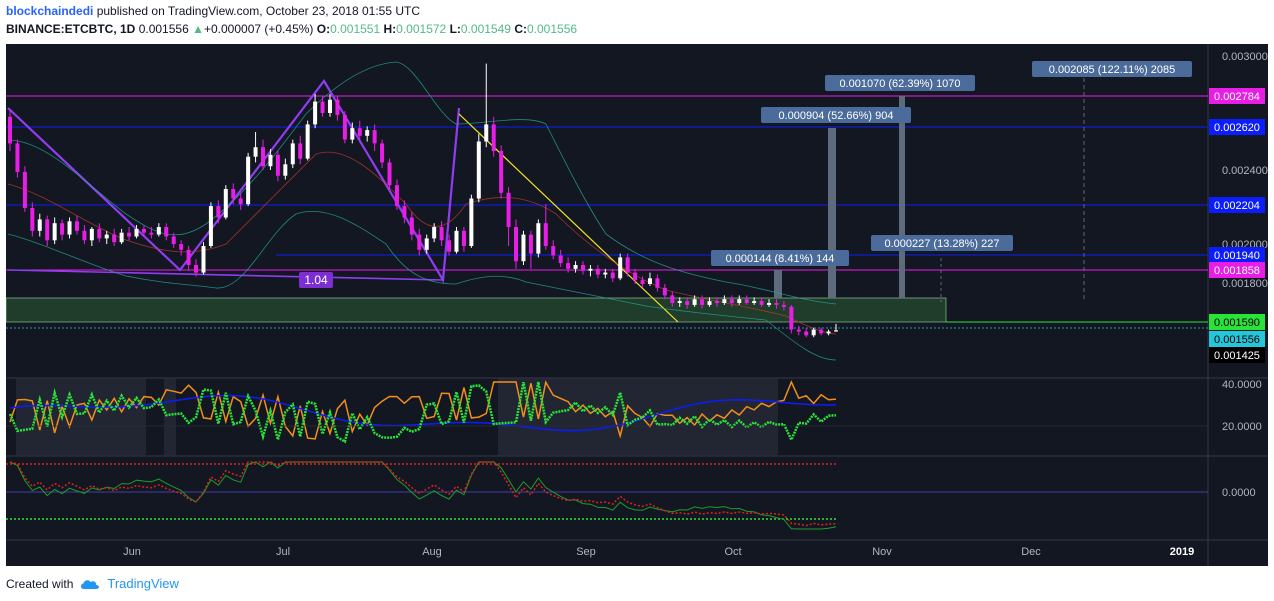 Image resolution: width=1274 pixels, height=601 pixels. Describe the element at coordinates (476, 310) in the screenshot. I see `support-zone` at that location.